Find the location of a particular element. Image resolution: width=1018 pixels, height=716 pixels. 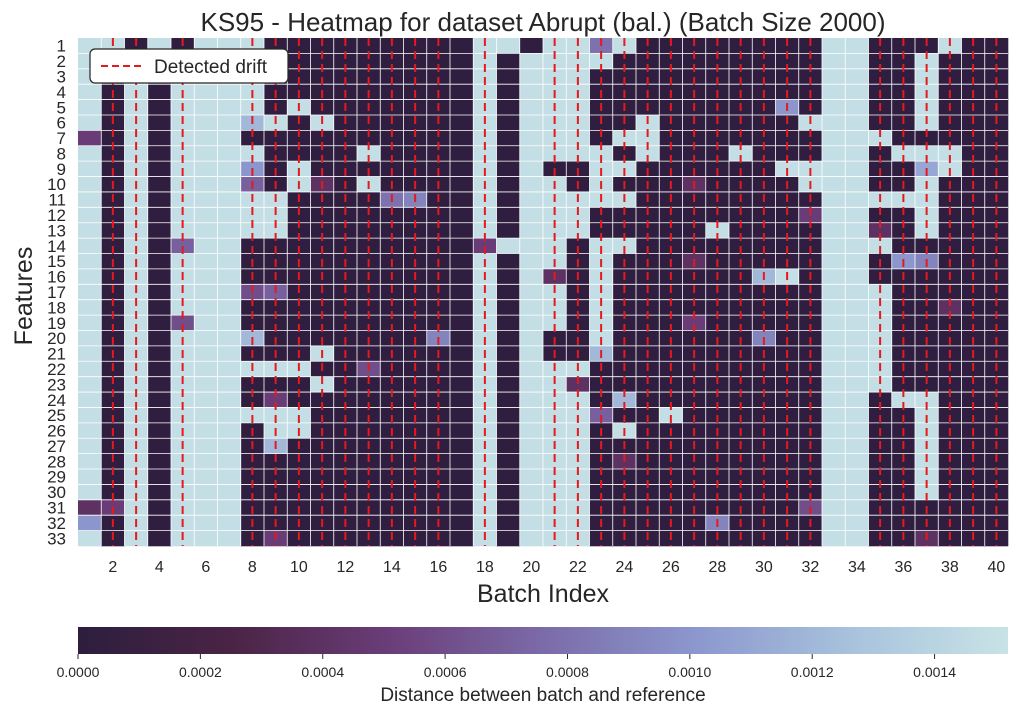

y-tick-label: 30 is located at coordinates (56, 492).